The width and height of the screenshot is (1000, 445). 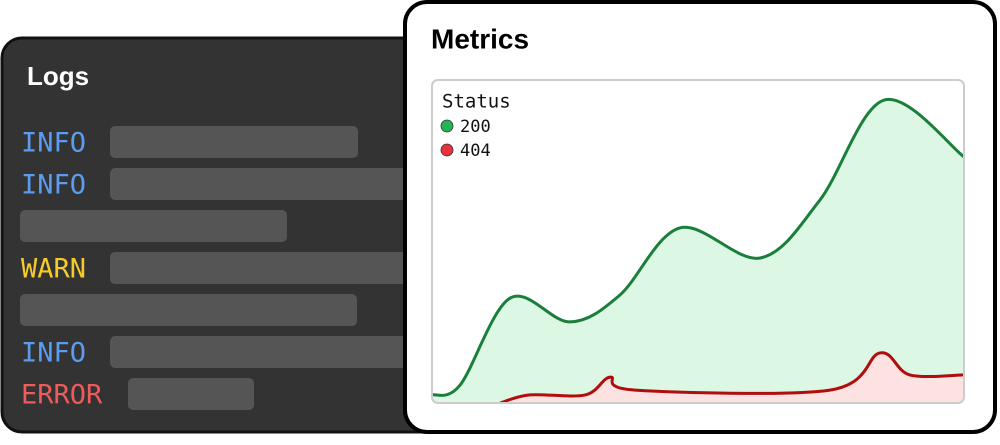 I want to click on legend-label: 200, so click(x=475, y=127).